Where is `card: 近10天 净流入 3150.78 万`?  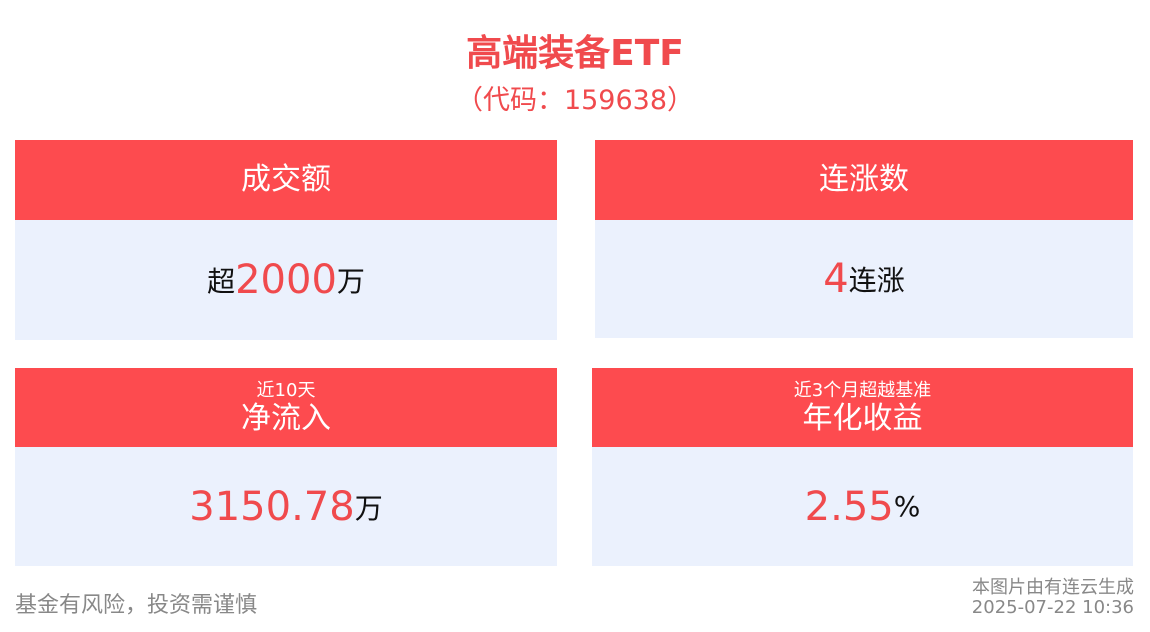
card: 近10天 净流入 3150.78 万 is located at coordinates (286, 467).